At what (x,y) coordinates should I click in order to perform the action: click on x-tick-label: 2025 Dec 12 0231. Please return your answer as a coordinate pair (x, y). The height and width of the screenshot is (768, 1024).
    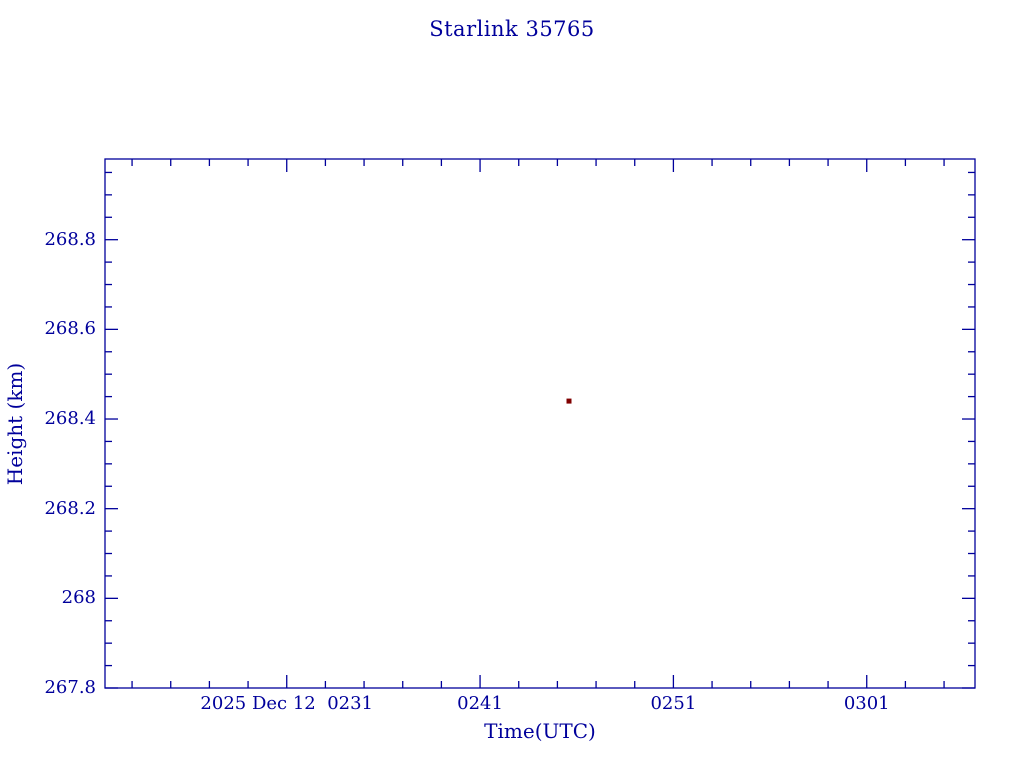
    Looking at the image, I should click on (287, 703).